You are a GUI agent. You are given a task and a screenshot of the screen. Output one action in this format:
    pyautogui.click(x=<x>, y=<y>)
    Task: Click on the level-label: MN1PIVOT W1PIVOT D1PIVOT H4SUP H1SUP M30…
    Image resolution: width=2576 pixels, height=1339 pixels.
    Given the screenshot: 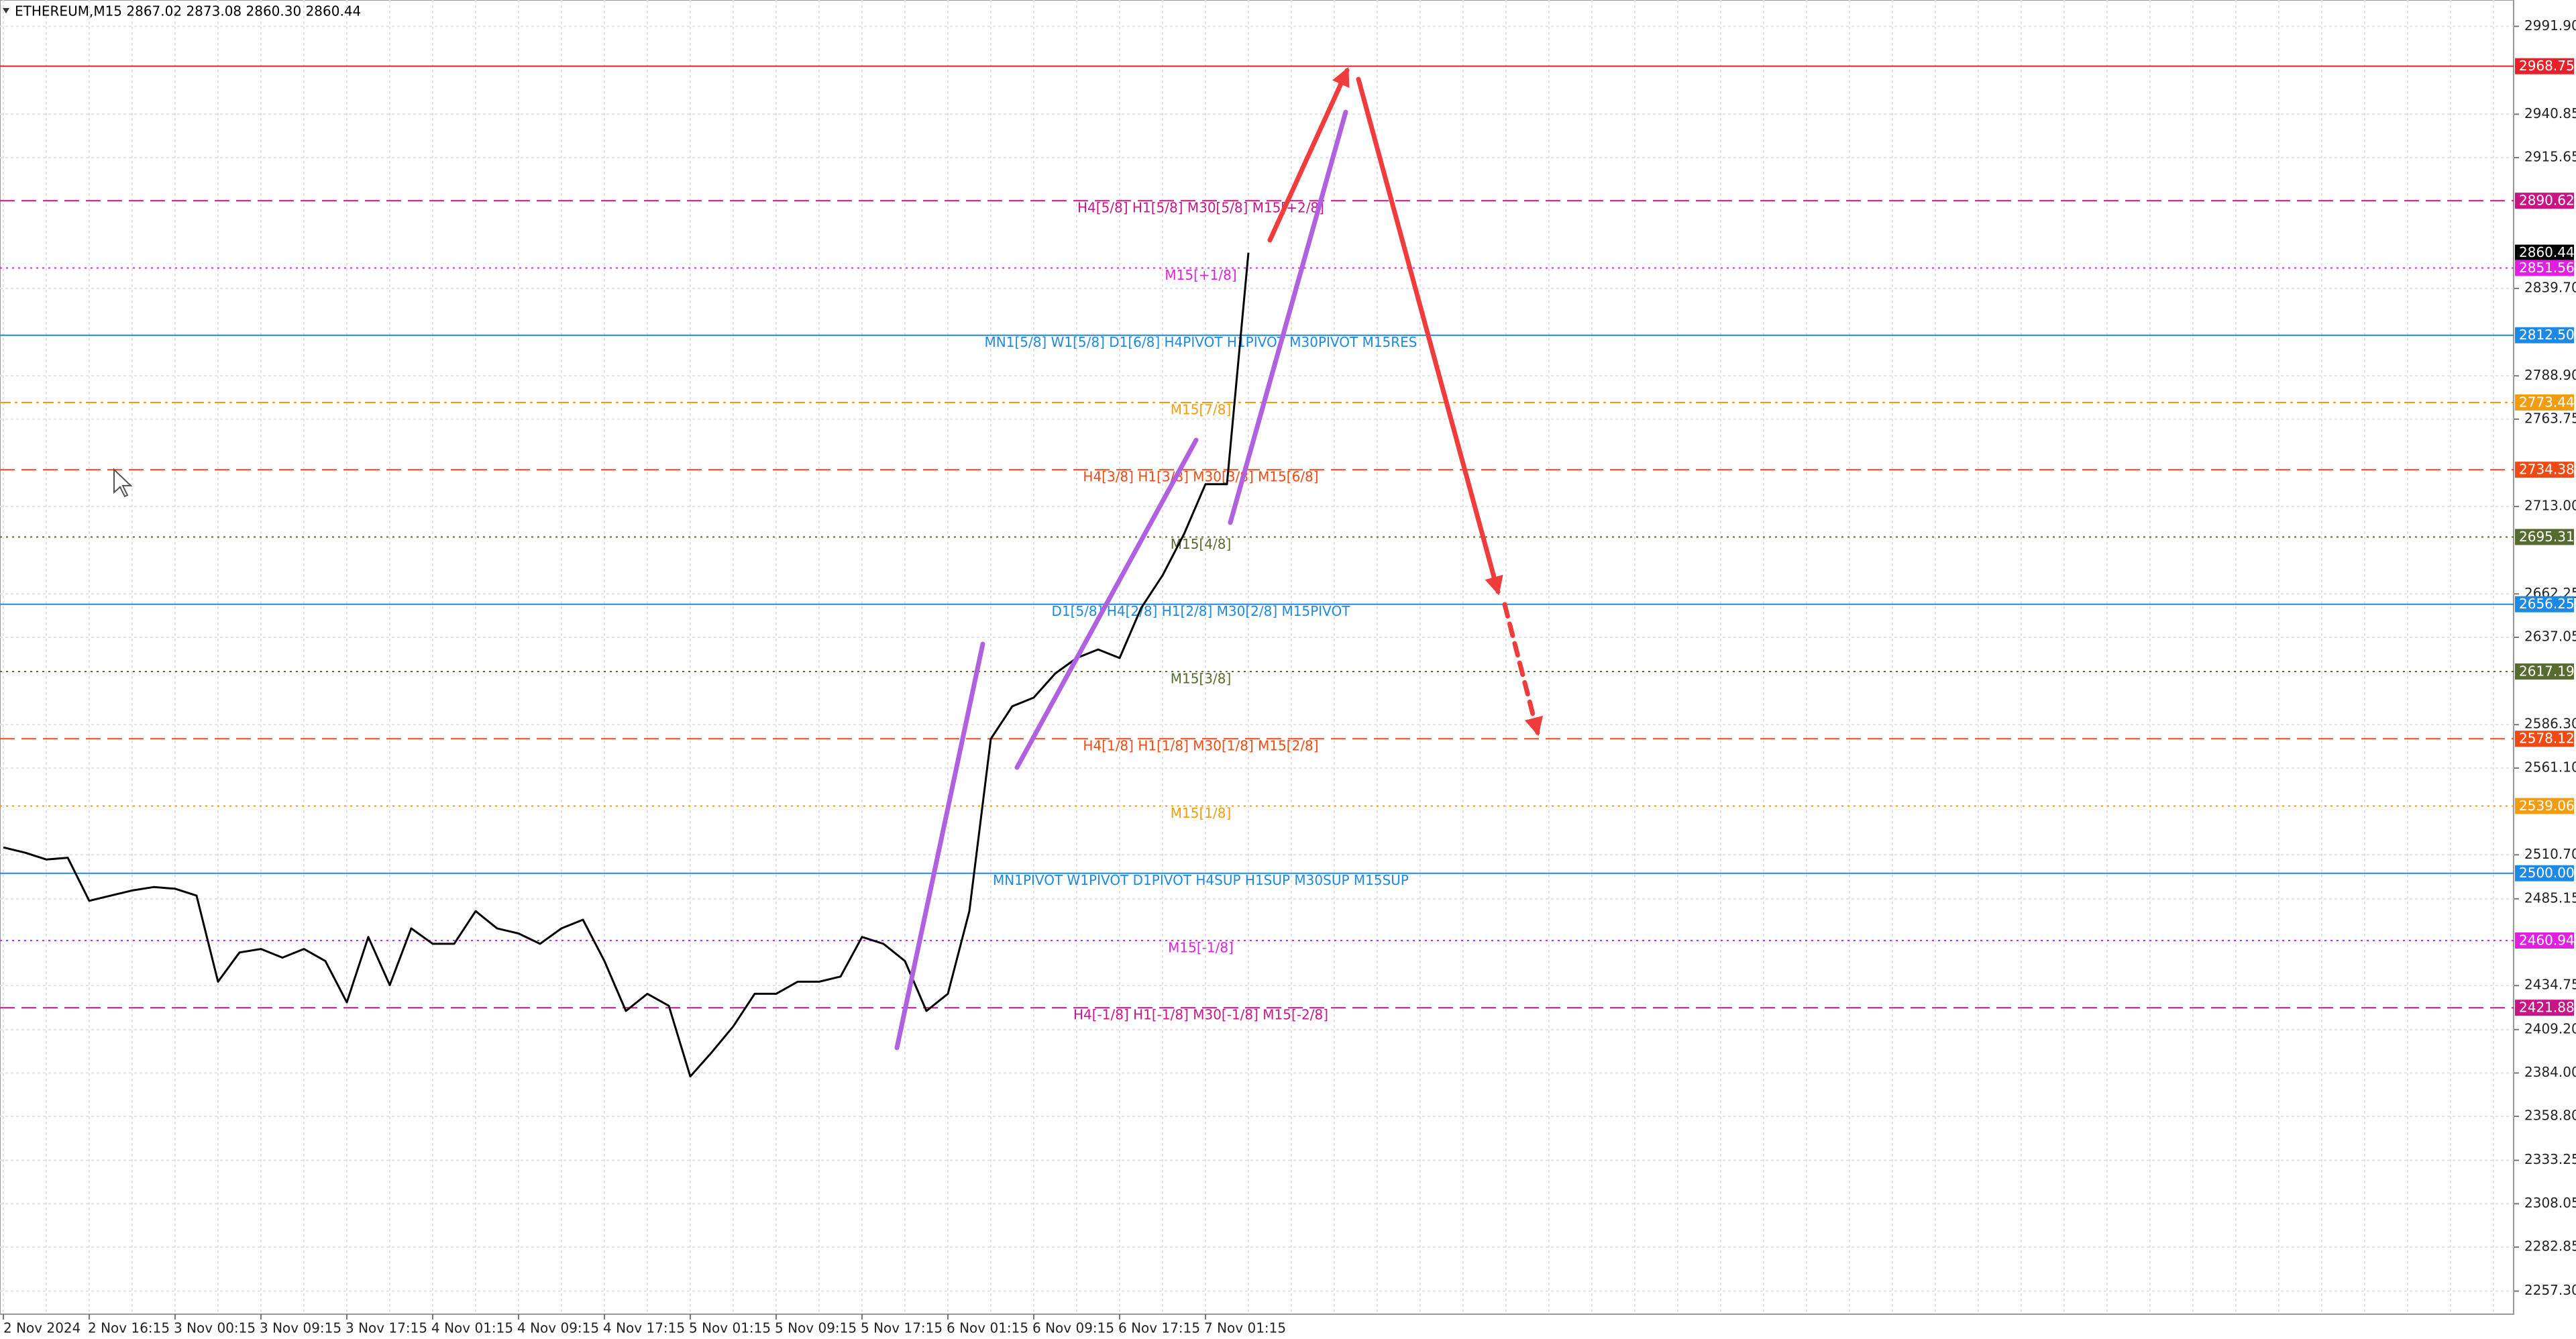 What is the action you would take?
    pyautogui.click(x=1201, y=880)
    